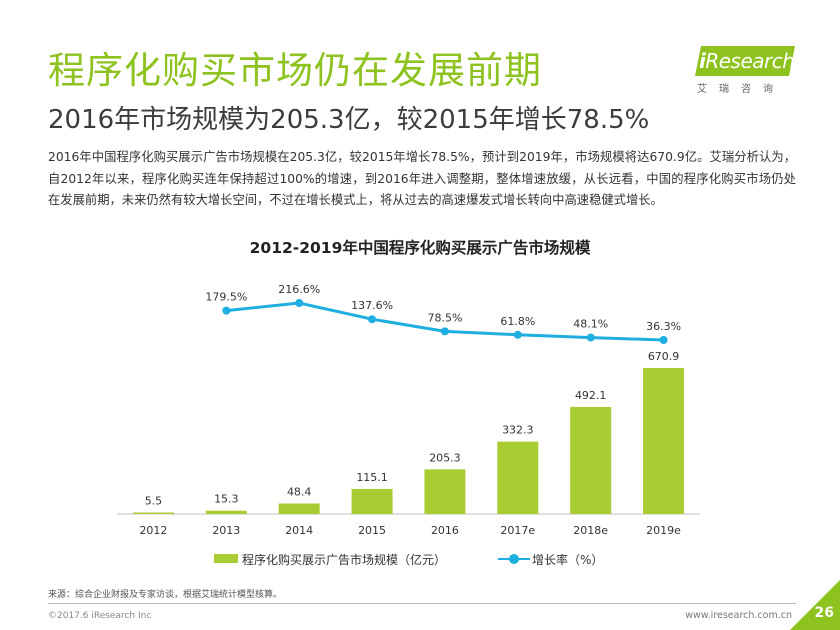 The width and height of the screenshot is (840, 630). I want to click on growth-point-2019e, so click(663, 340).